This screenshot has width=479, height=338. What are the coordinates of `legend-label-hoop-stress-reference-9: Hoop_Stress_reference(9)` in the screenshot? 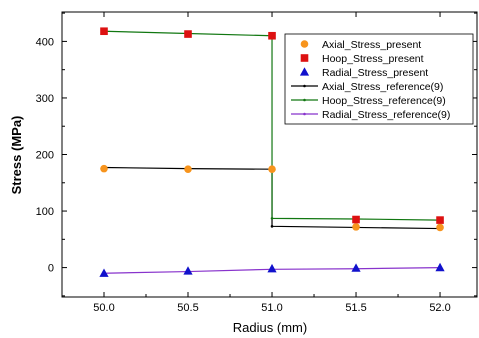 It's located at (384, 101).